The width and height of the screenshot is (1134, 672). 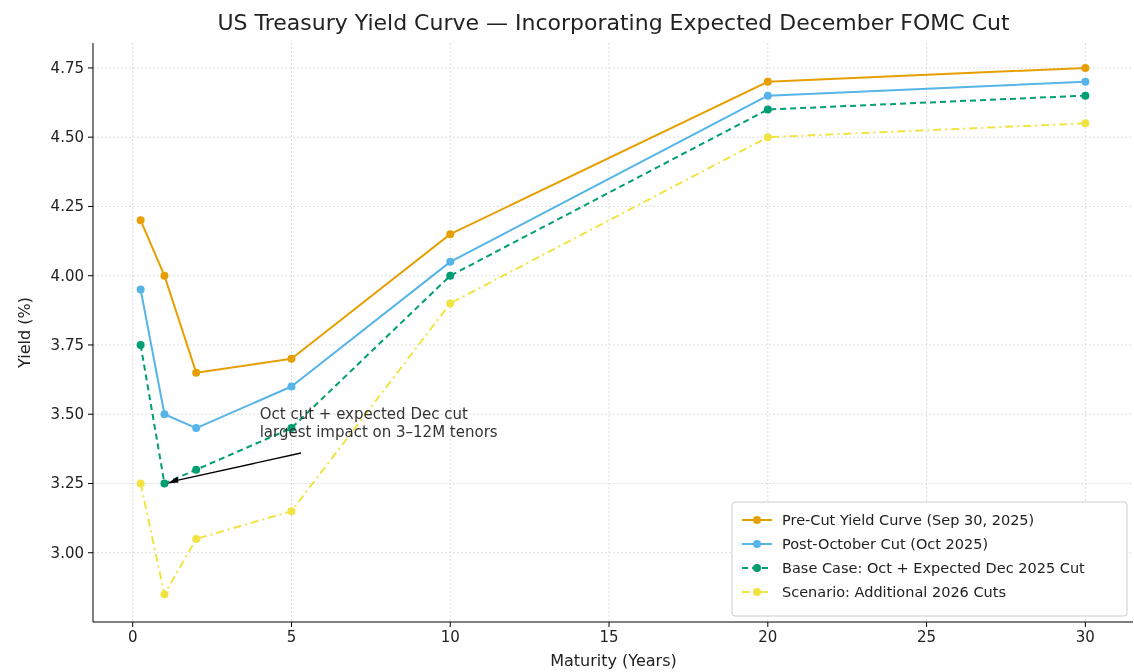 I want to click on legend-label: Base Case: Oct + Expected Dec 2025 Cut, so click(x=934, y=568).